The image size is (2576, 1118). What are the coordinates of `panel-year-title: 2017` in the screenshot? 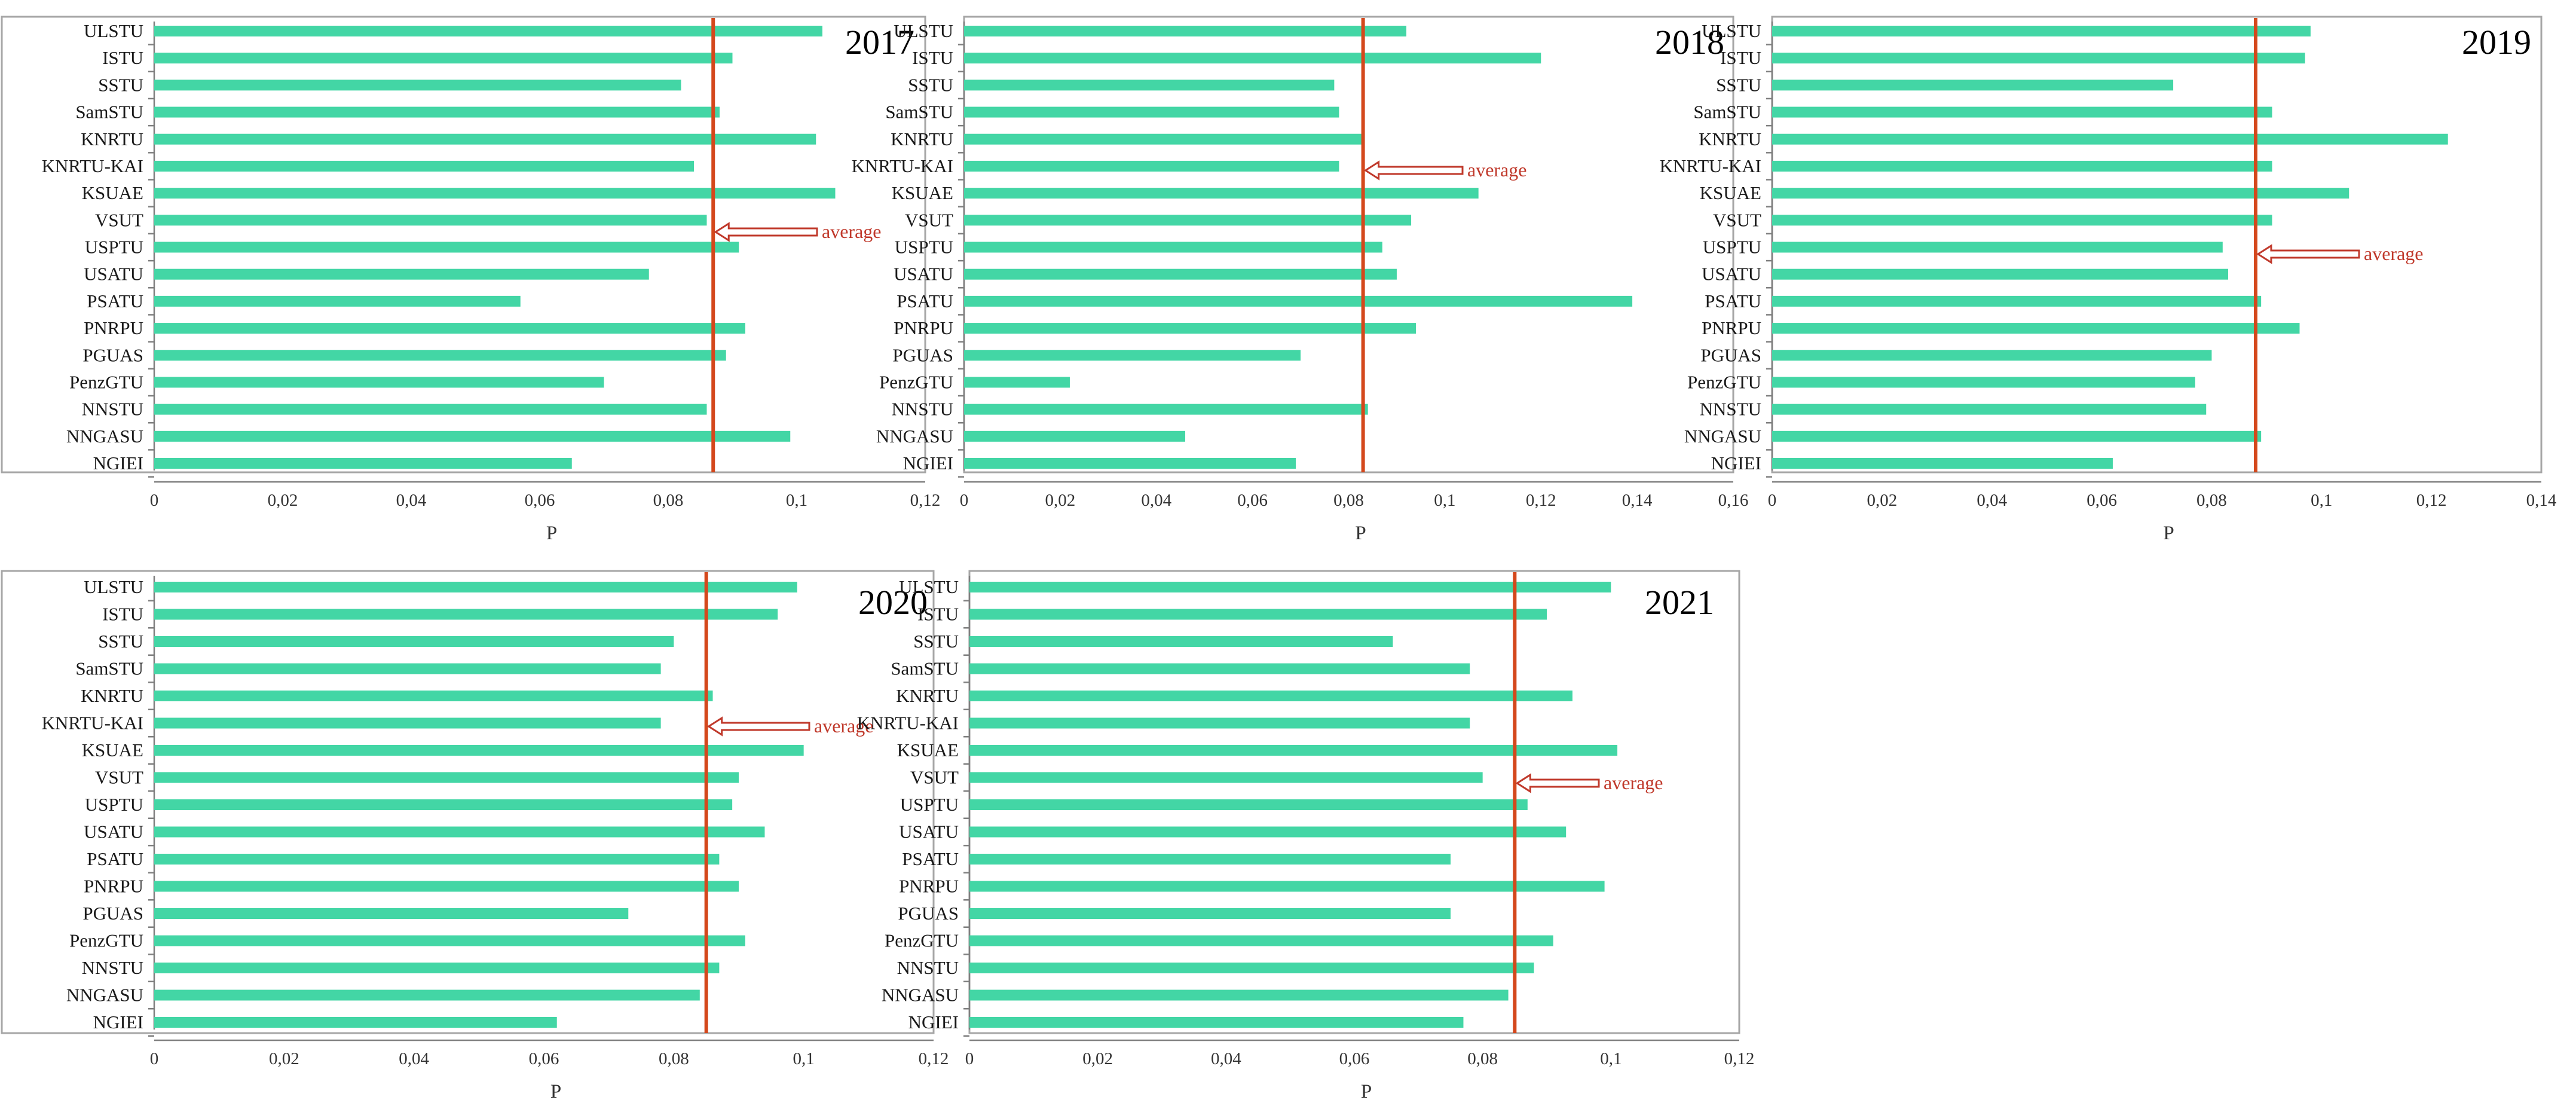 It's located at (879, 42).